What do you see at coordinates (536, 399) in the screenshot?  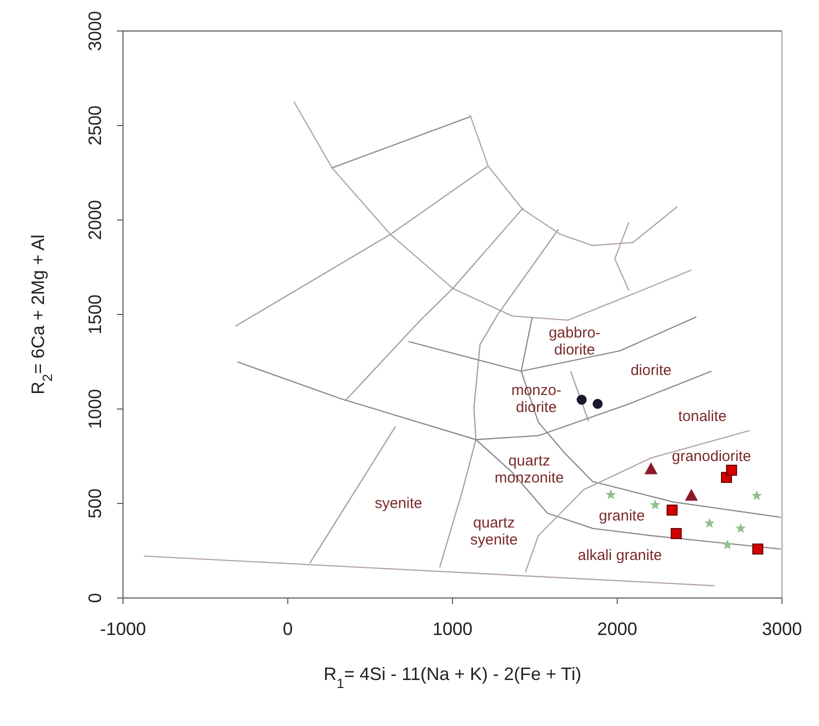 I see `annotation: monzo- diorite` at bounding box center [536, 399].